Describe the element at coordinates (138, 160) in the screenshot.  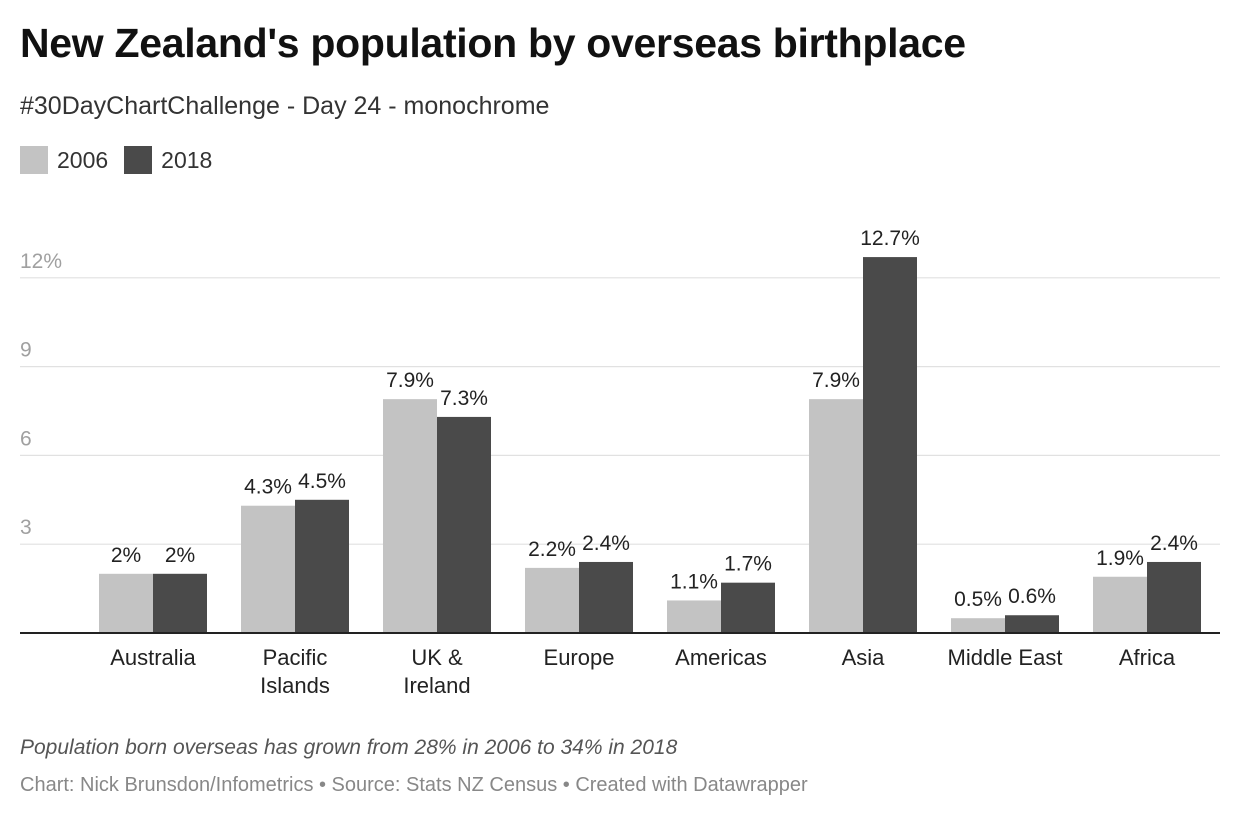
I see `legend-swatch-2018` at that location.